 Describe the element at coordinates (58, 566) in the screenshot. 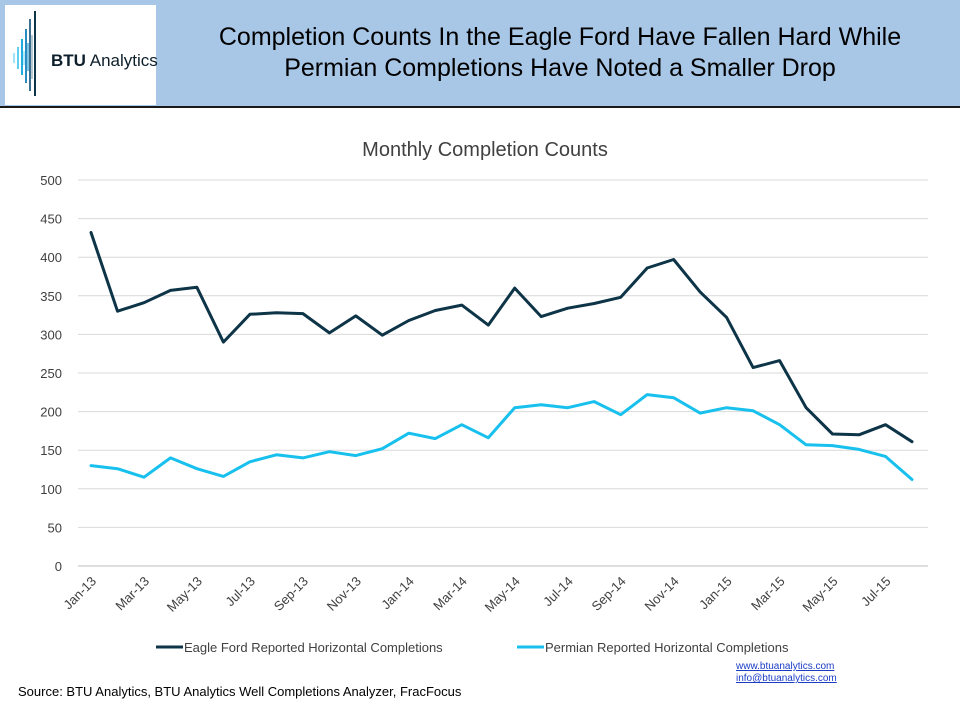

I see `y-tick-label: 0` at that location.